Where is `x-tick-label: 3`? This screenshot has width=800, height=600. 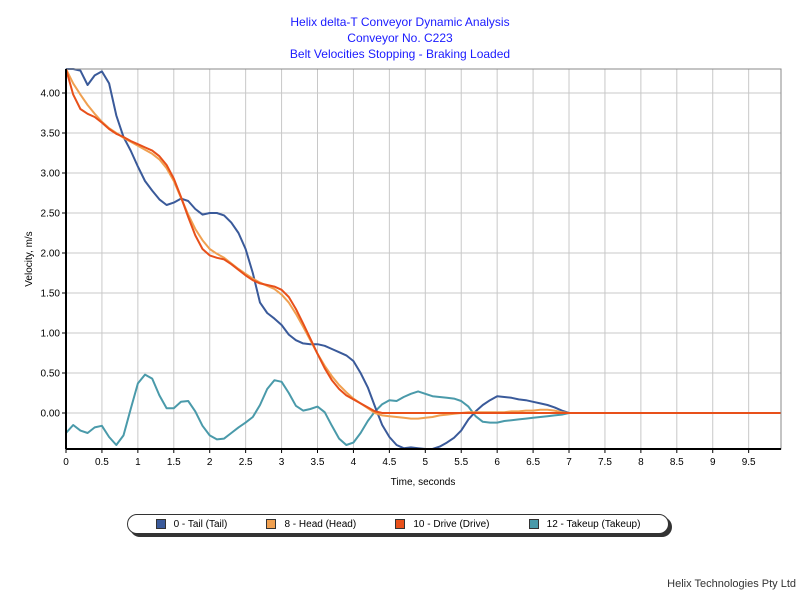 x-tick-label: 3 is located at coordinates (282, 462).